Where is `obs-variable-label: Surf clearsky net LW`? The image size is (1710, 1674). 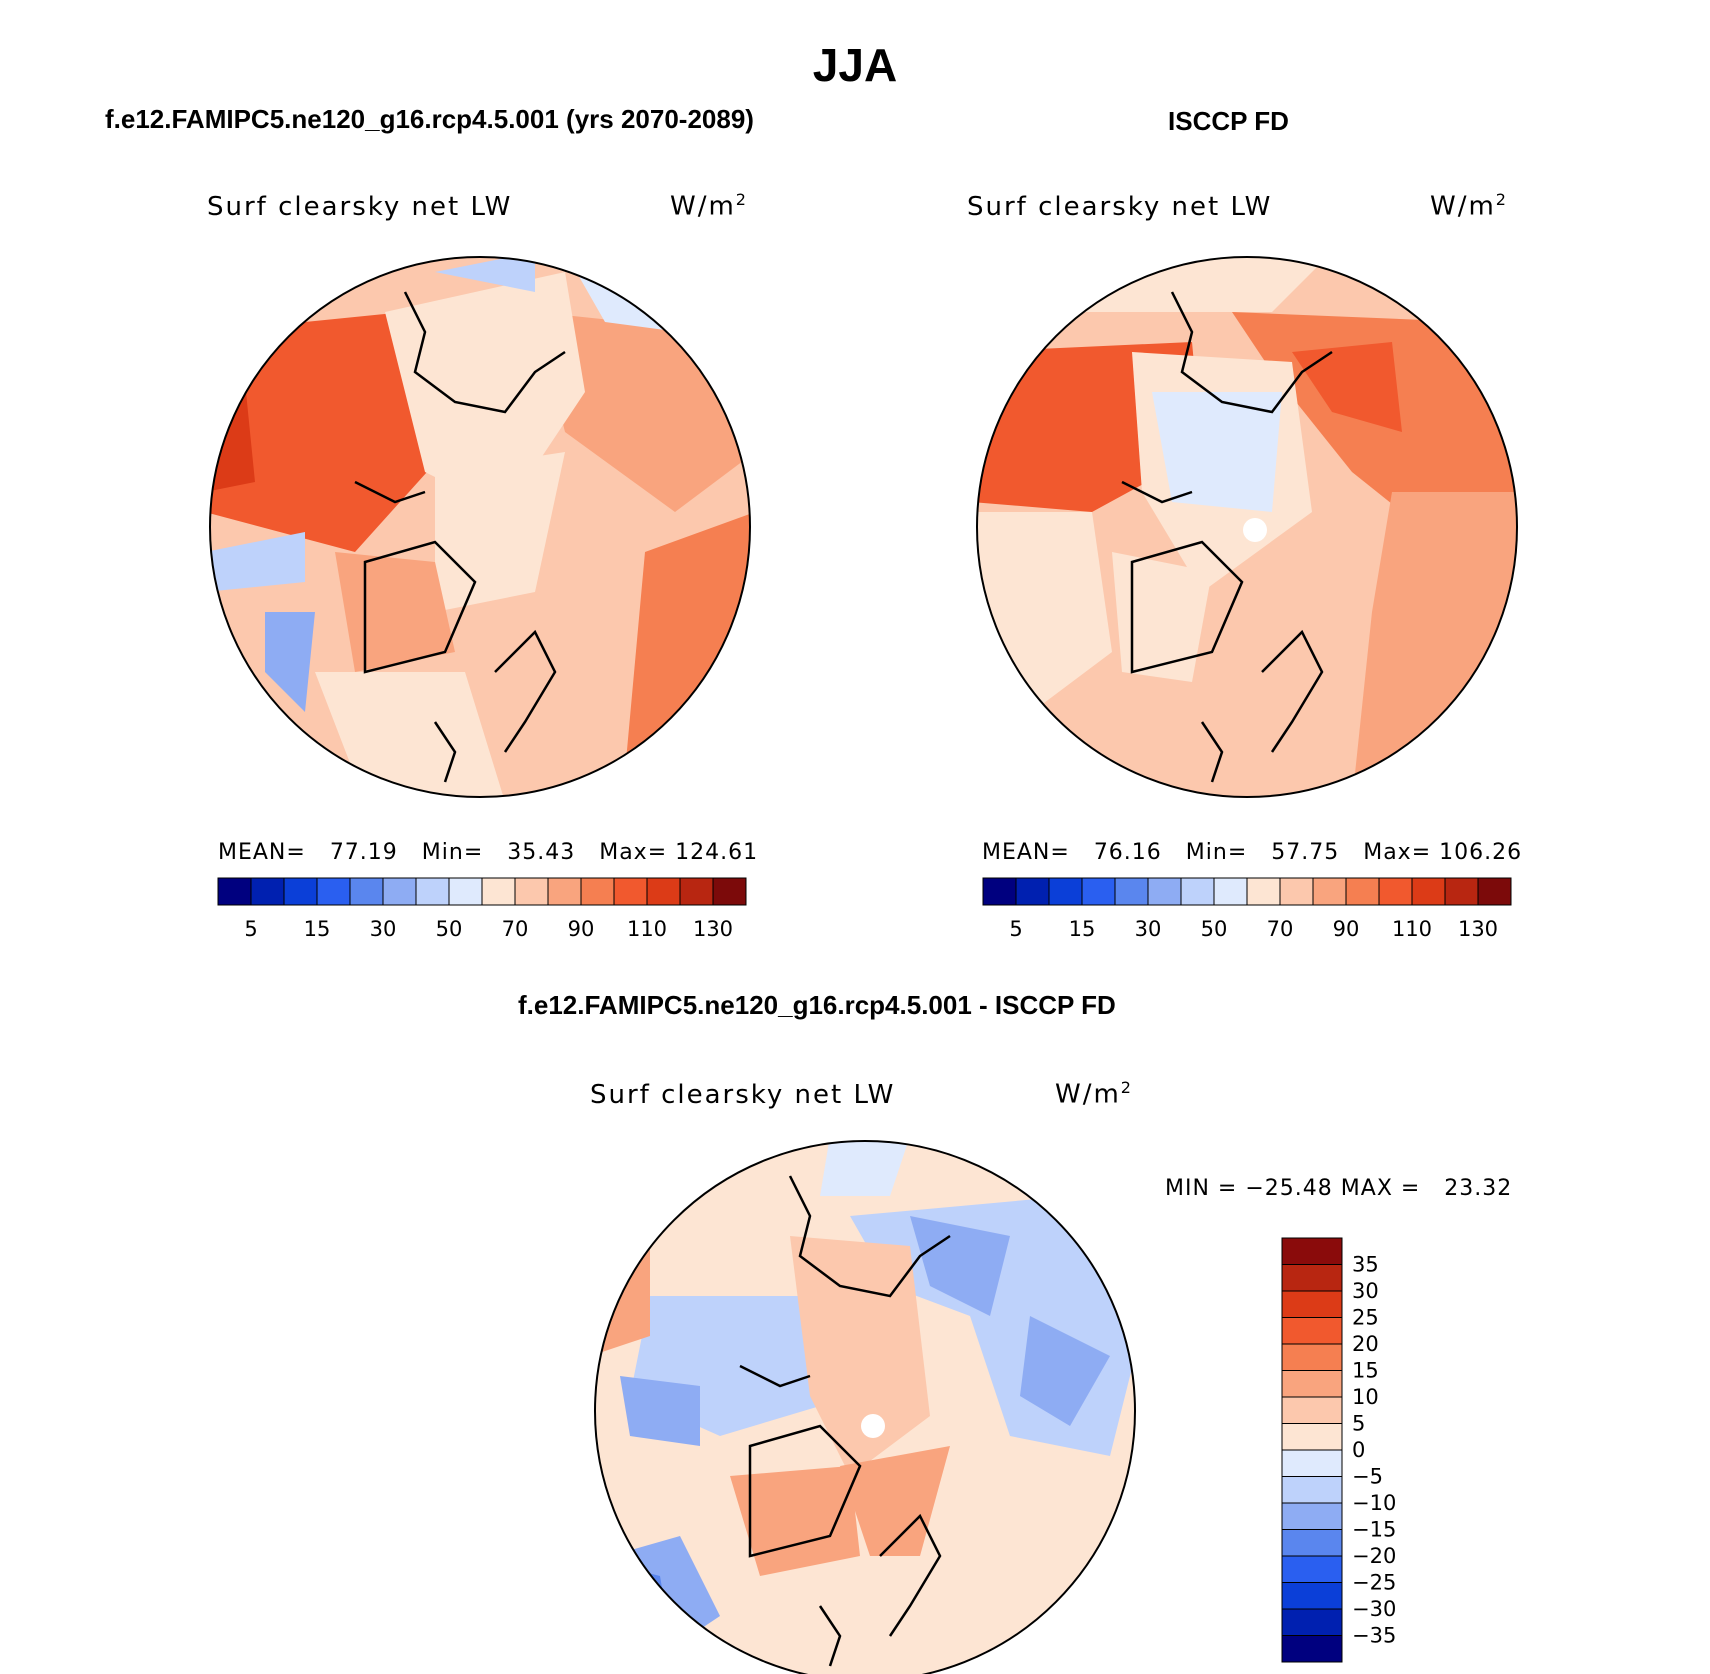 obs-variable-label: Surf clearsky net LW is located at coordinates (1120, 207).